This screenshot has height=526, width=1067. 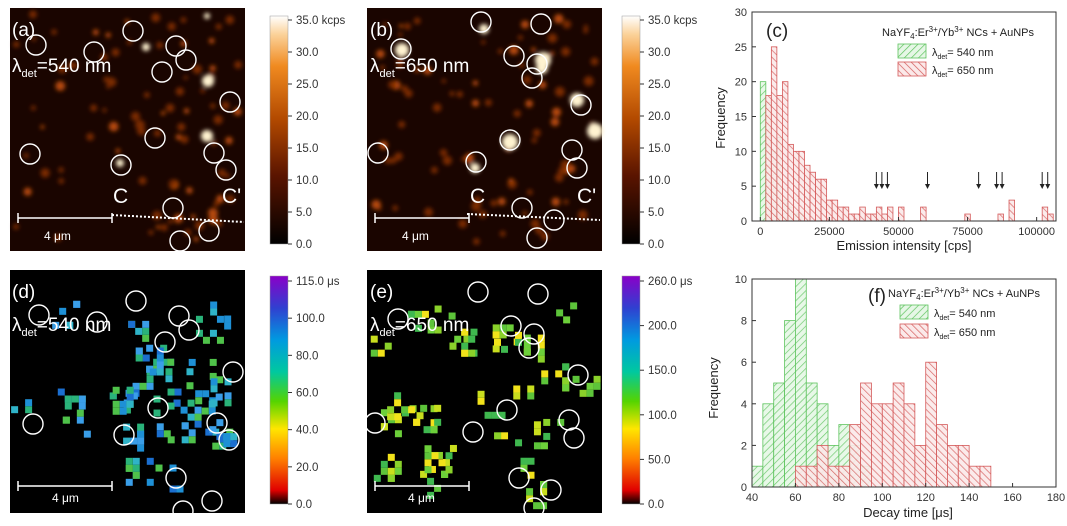 What do you see at coordinates (307, 117) in the screenshot?
I see `colorbar-tick-label: 20.0` at bounding box center [307, 117].